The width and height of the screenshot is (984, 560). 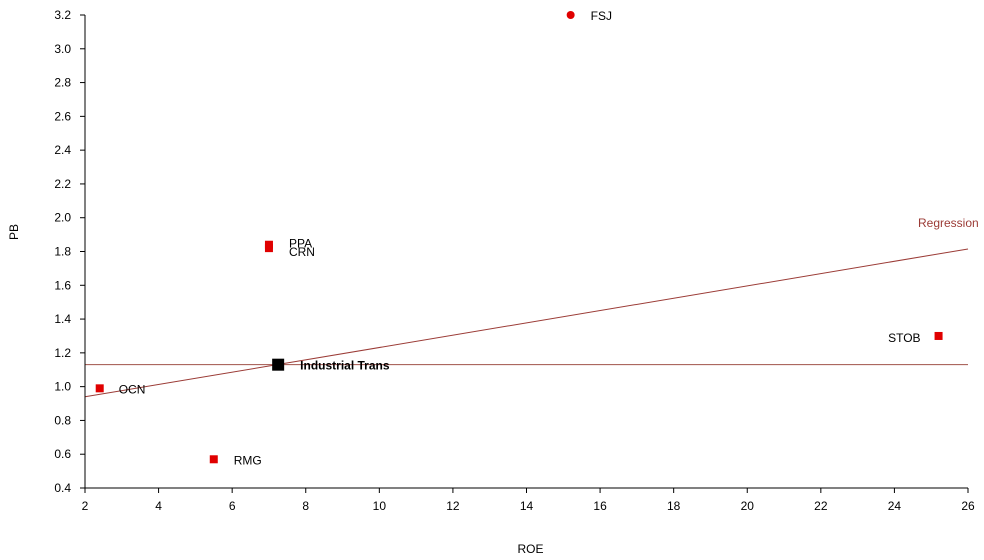 I want to click on y-tick-label: 1.4, so click(x=62, y=319).